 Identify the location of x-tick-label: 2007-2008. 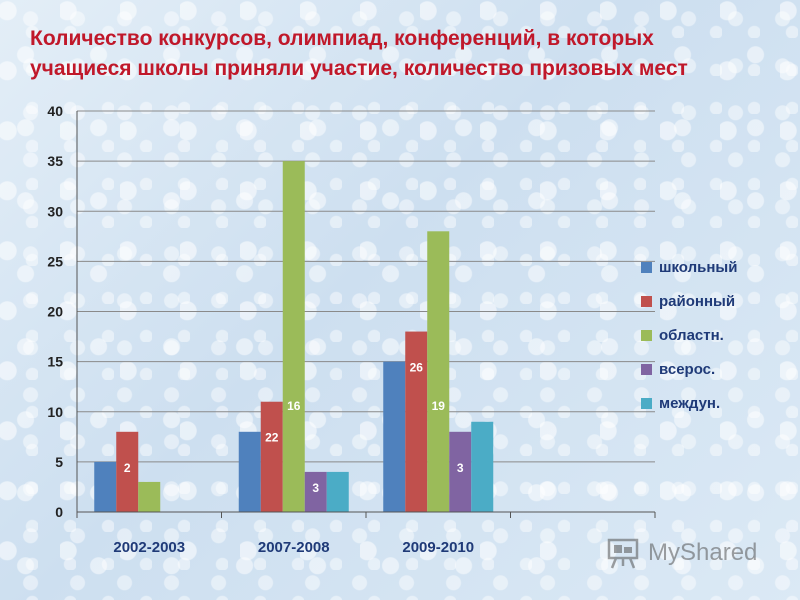
(294, 547).